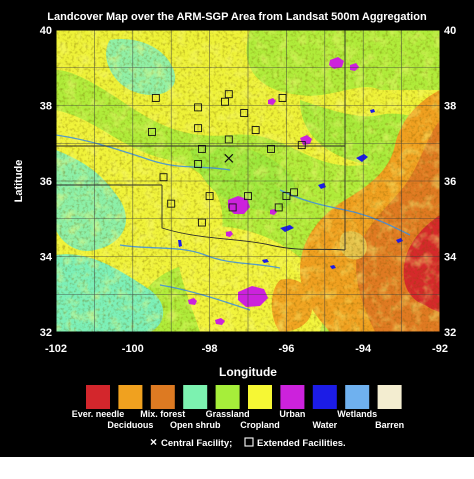 This screenshot has height=479, width=474. What do you see at coordinates (46, 333) in the screenshot?
I see `y-tick-label-left: 32` at bounding box center [46, 333].